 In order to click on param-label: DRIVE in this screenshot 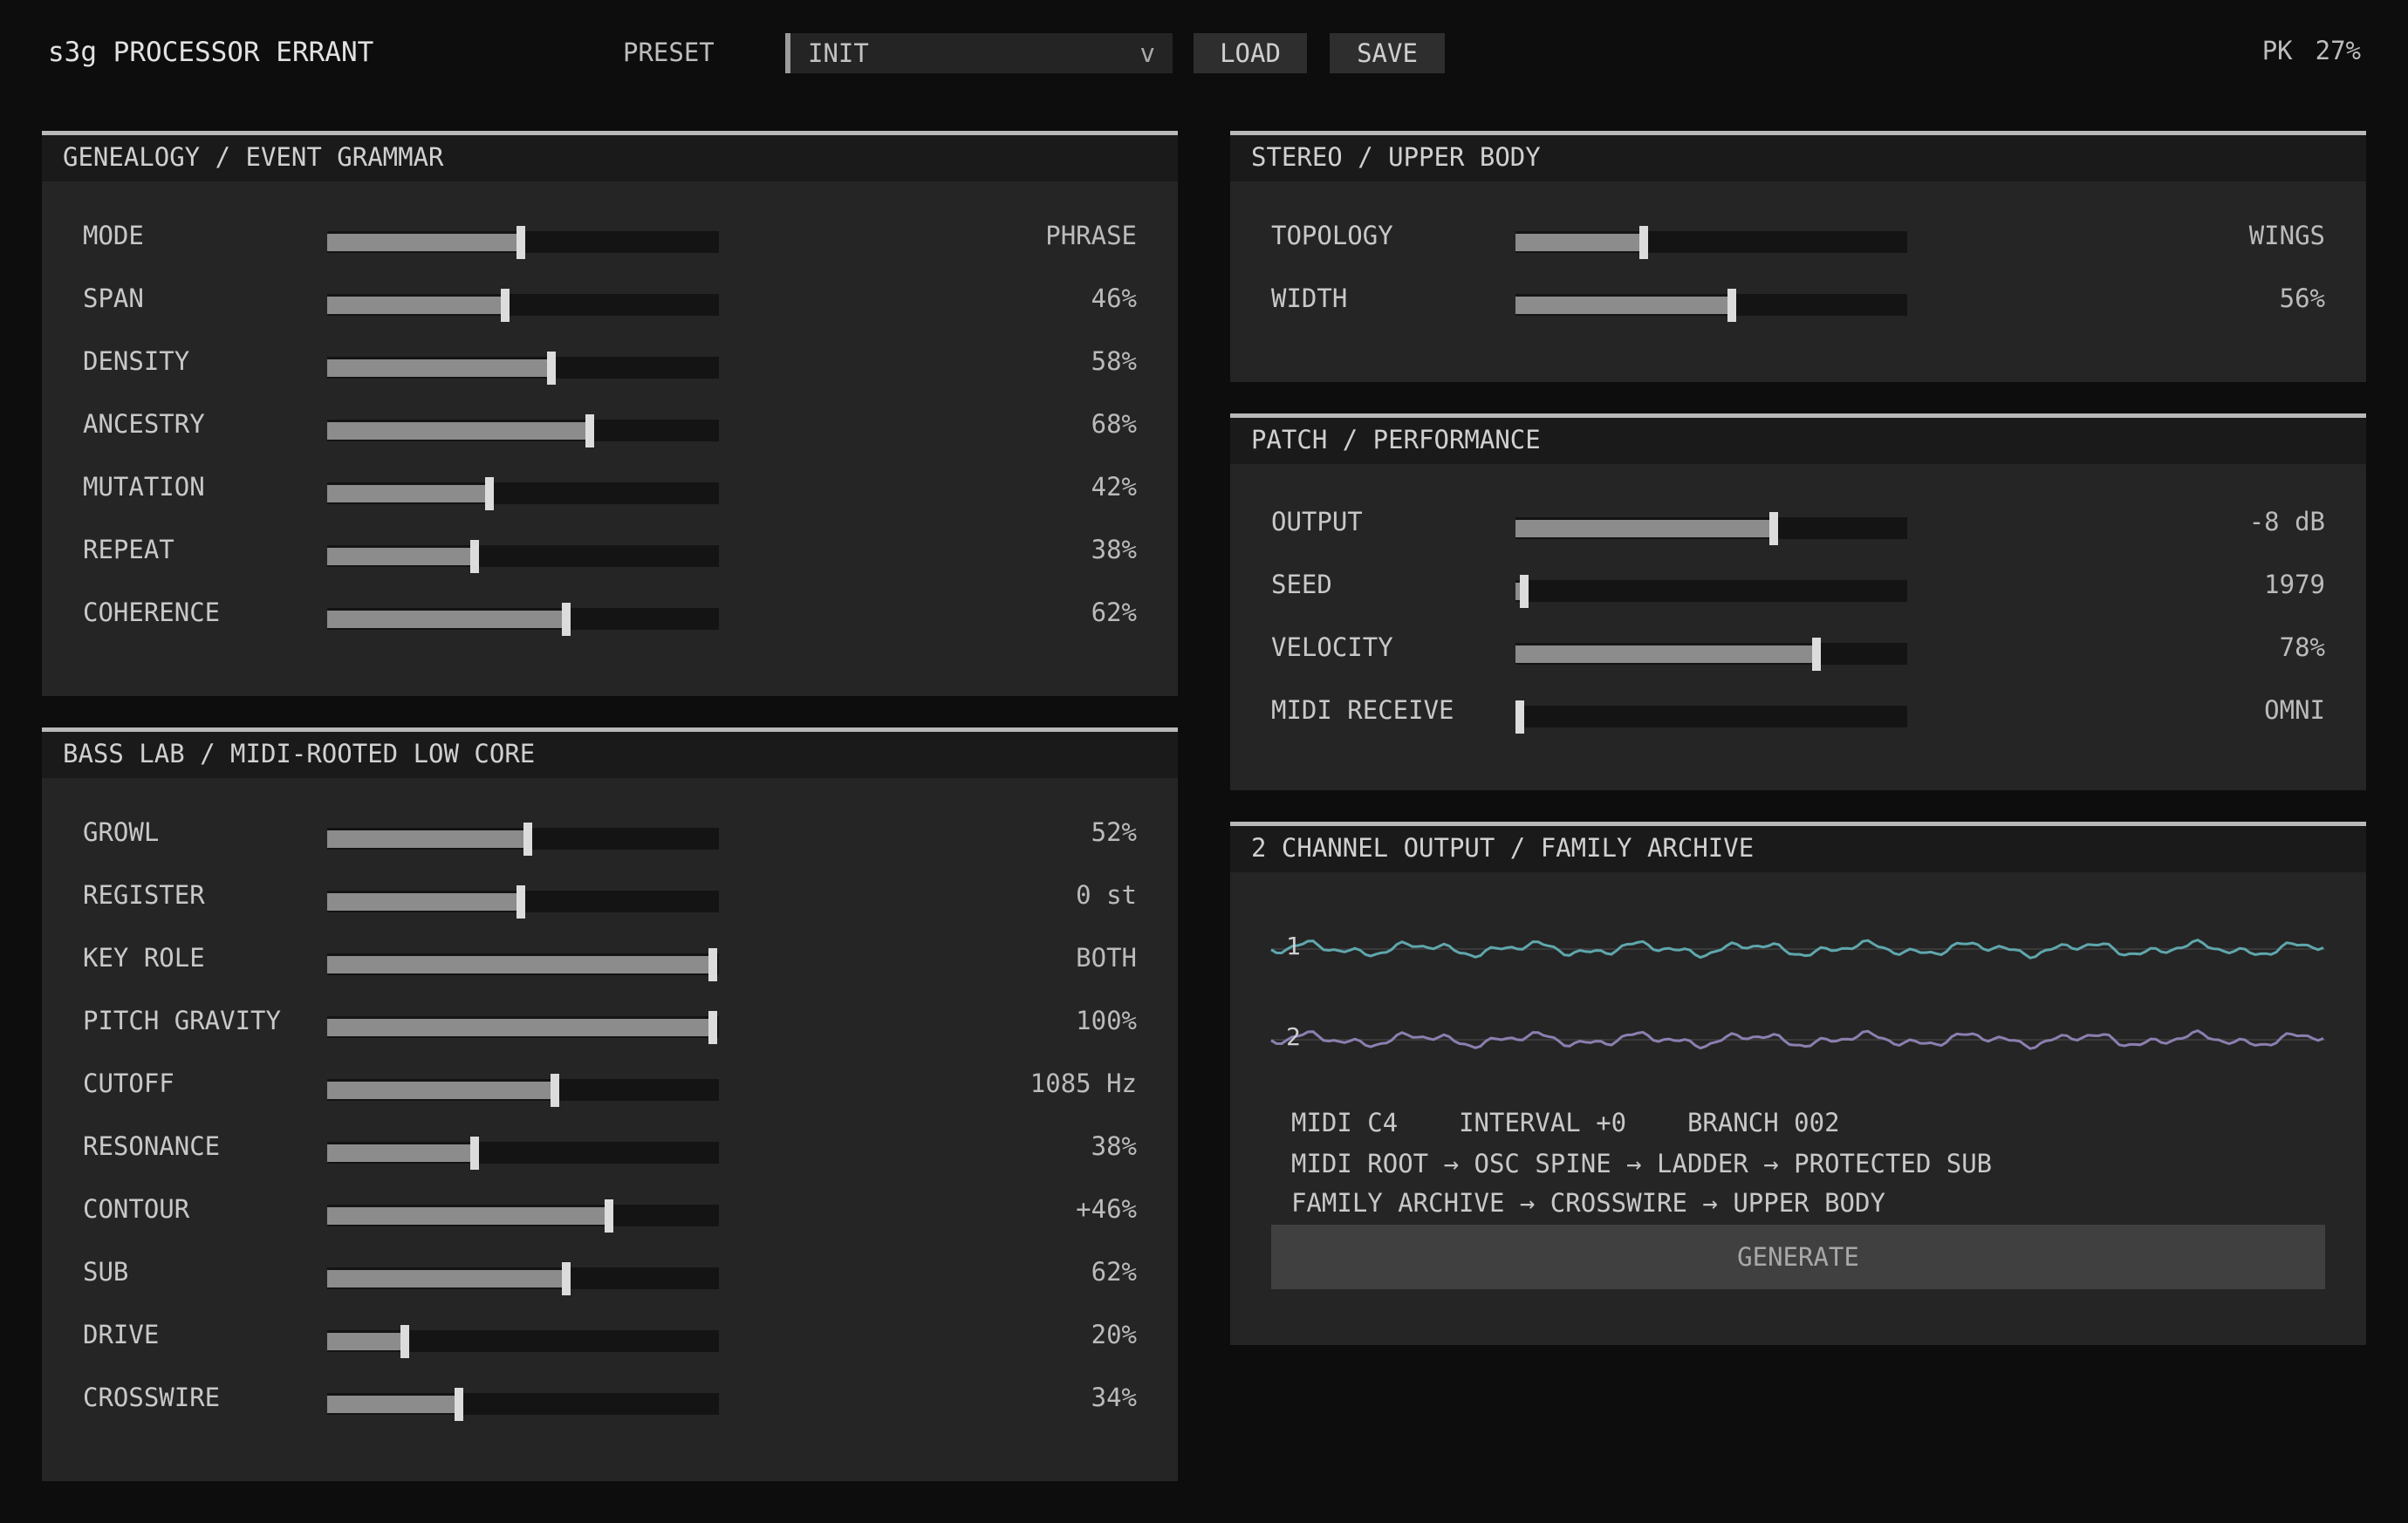, I will do `click(121, 1334)`.